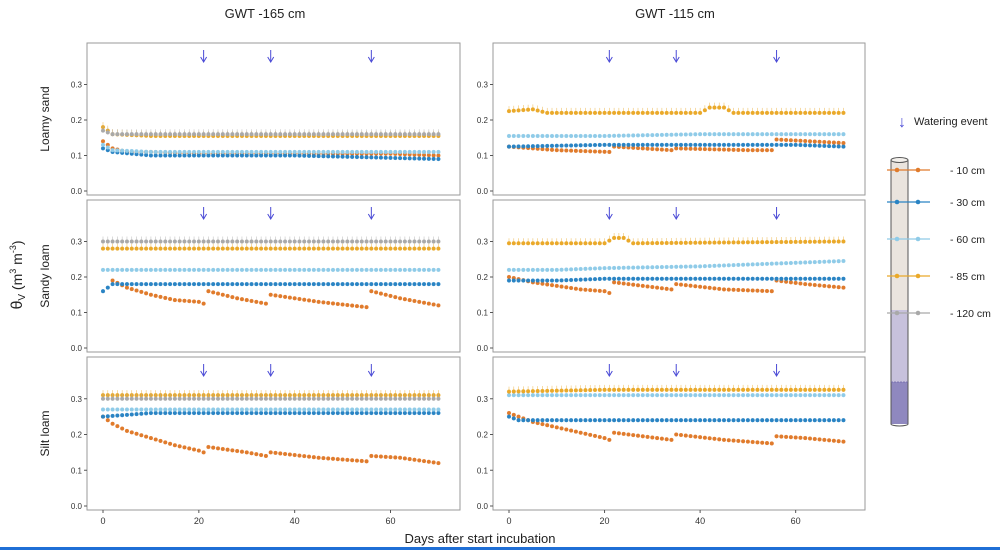 This screenshot has width=1000, height=550. What do you see at coordinates (671, 276) in the screenshot?
I see `panel-r1-c1: 0.00.10.20.3` at bounding box center [671, 276].